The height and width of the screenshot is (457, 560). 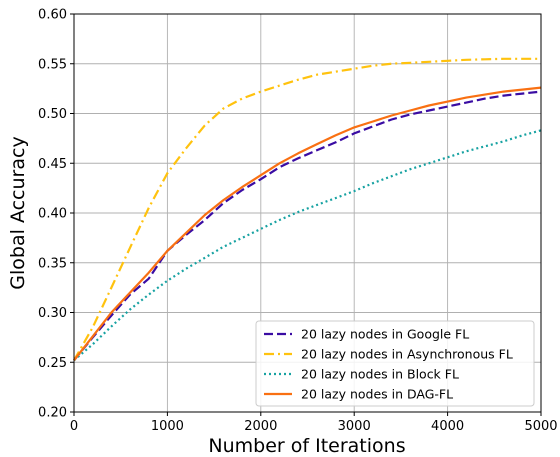 I want to click on y-tick-label: 0.45, so click(x=52, y=164).